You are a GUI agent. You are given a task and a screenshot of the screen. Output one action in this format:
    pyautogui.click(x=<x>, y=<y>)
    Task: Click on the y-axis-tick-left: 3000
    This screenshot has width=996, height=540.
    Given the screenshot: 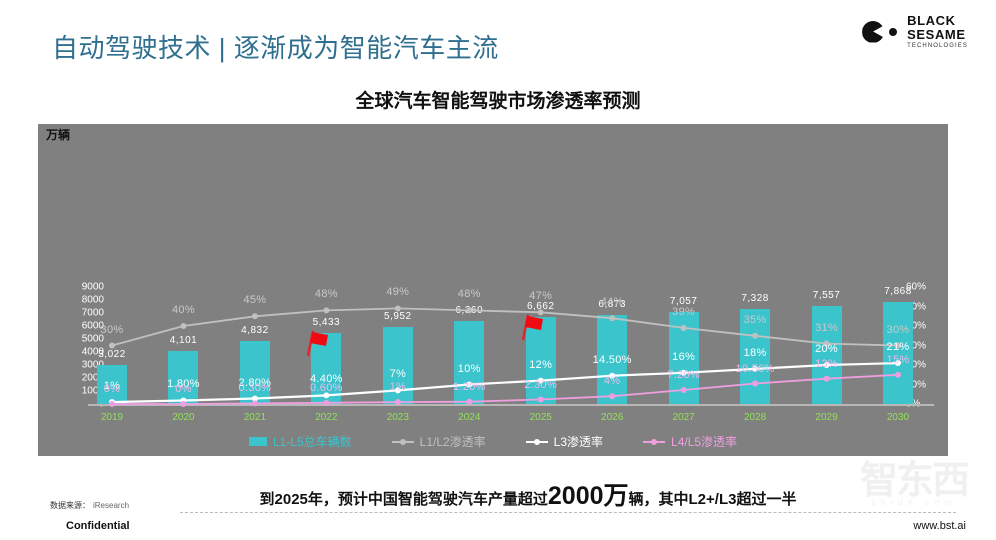 What is the action you would take?
    pyautogui.click(x=92, y=365)
    